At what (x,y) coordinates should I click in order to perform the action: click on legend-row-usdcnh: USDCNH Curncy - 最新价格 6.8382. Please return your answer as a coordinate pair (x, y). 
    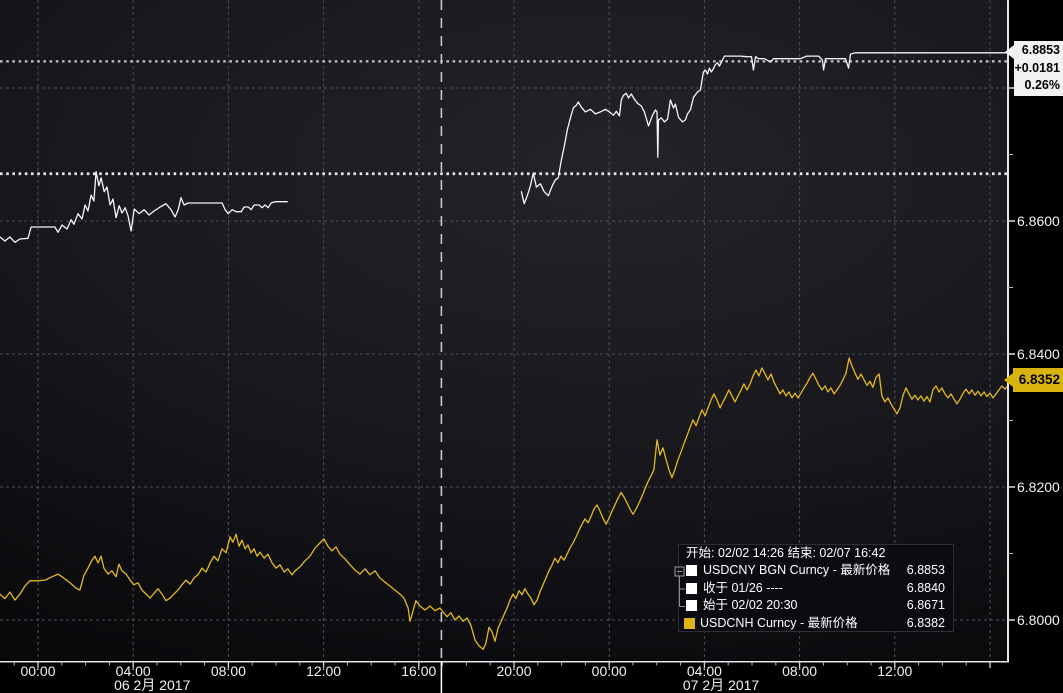
    Looking at the image, I should click on (816, 623).